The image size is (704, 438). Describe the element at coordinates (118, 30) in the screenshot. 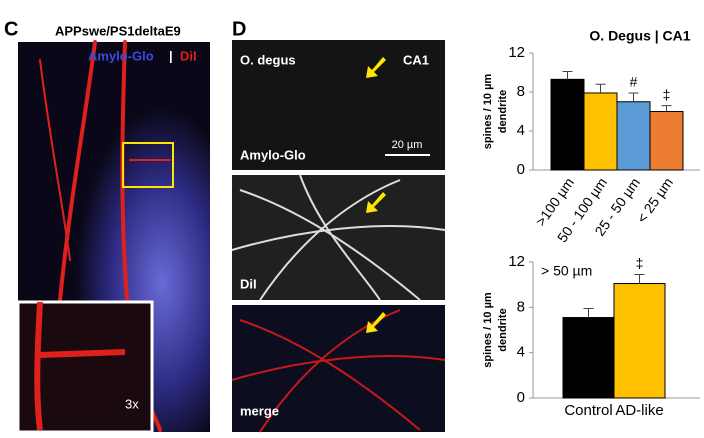

I see `panel-title: APPswe/PS1deltaE9` at that location.